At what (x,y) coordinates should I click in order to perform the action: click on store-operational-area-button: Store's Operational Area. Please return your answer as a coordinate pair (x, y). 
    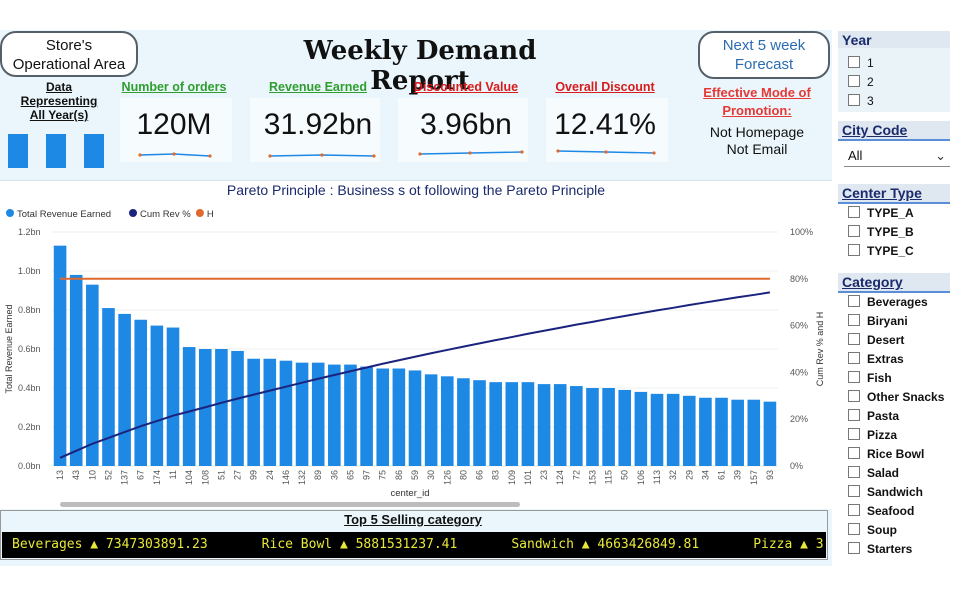
    Looking at the image, I should click on (69, 54).